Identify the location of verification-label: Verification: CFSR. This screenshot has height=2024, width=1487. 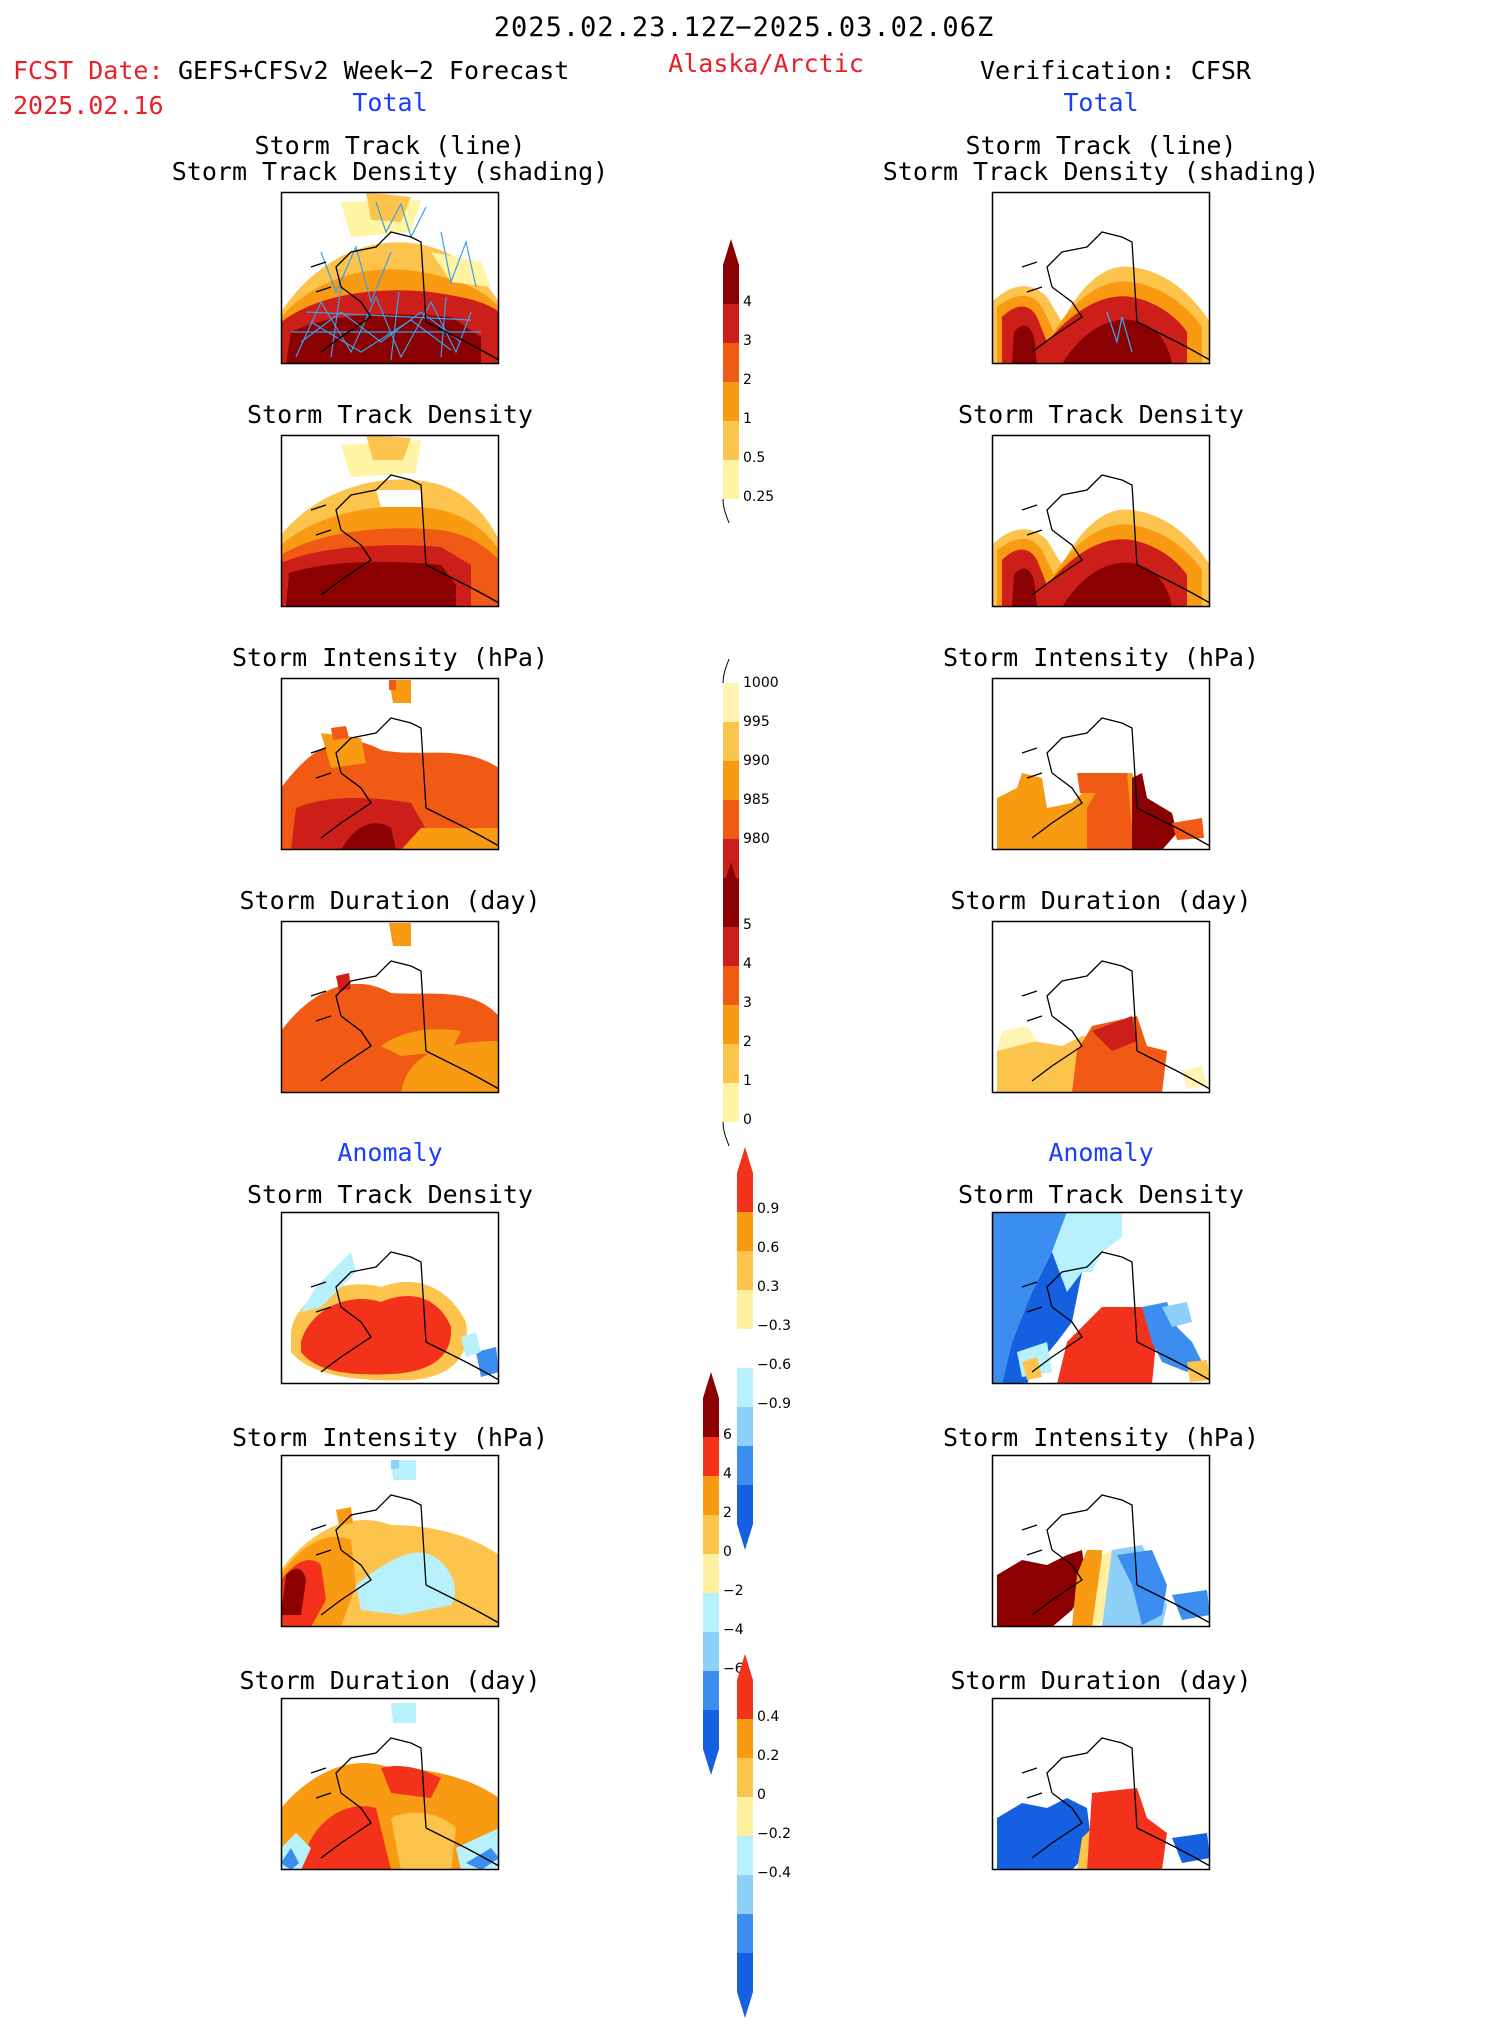
(1115, 70).